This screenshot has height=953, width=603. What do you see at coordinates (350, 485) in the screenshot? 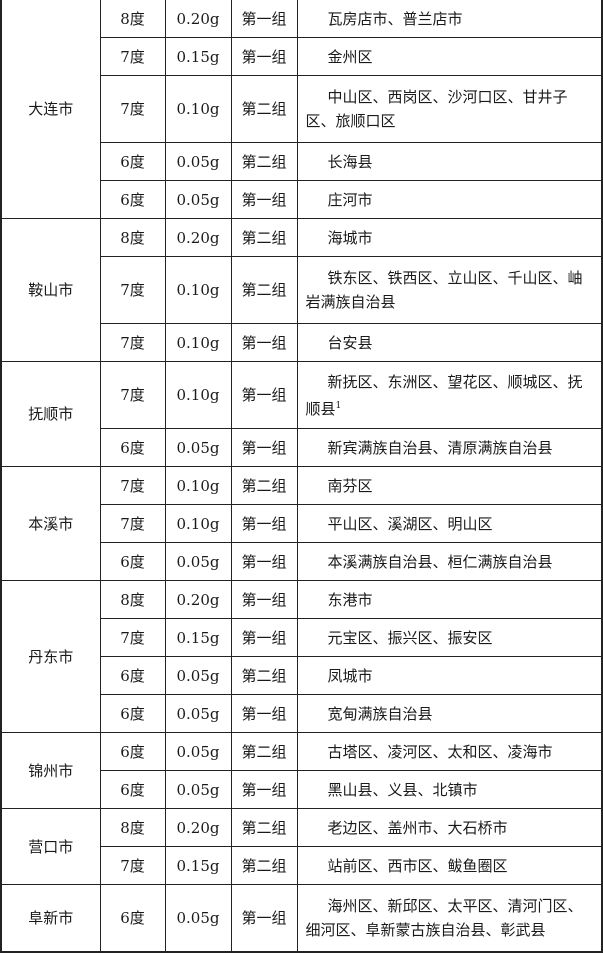
I see `areas-text: 南芬区` at bounding box center [350, 485].